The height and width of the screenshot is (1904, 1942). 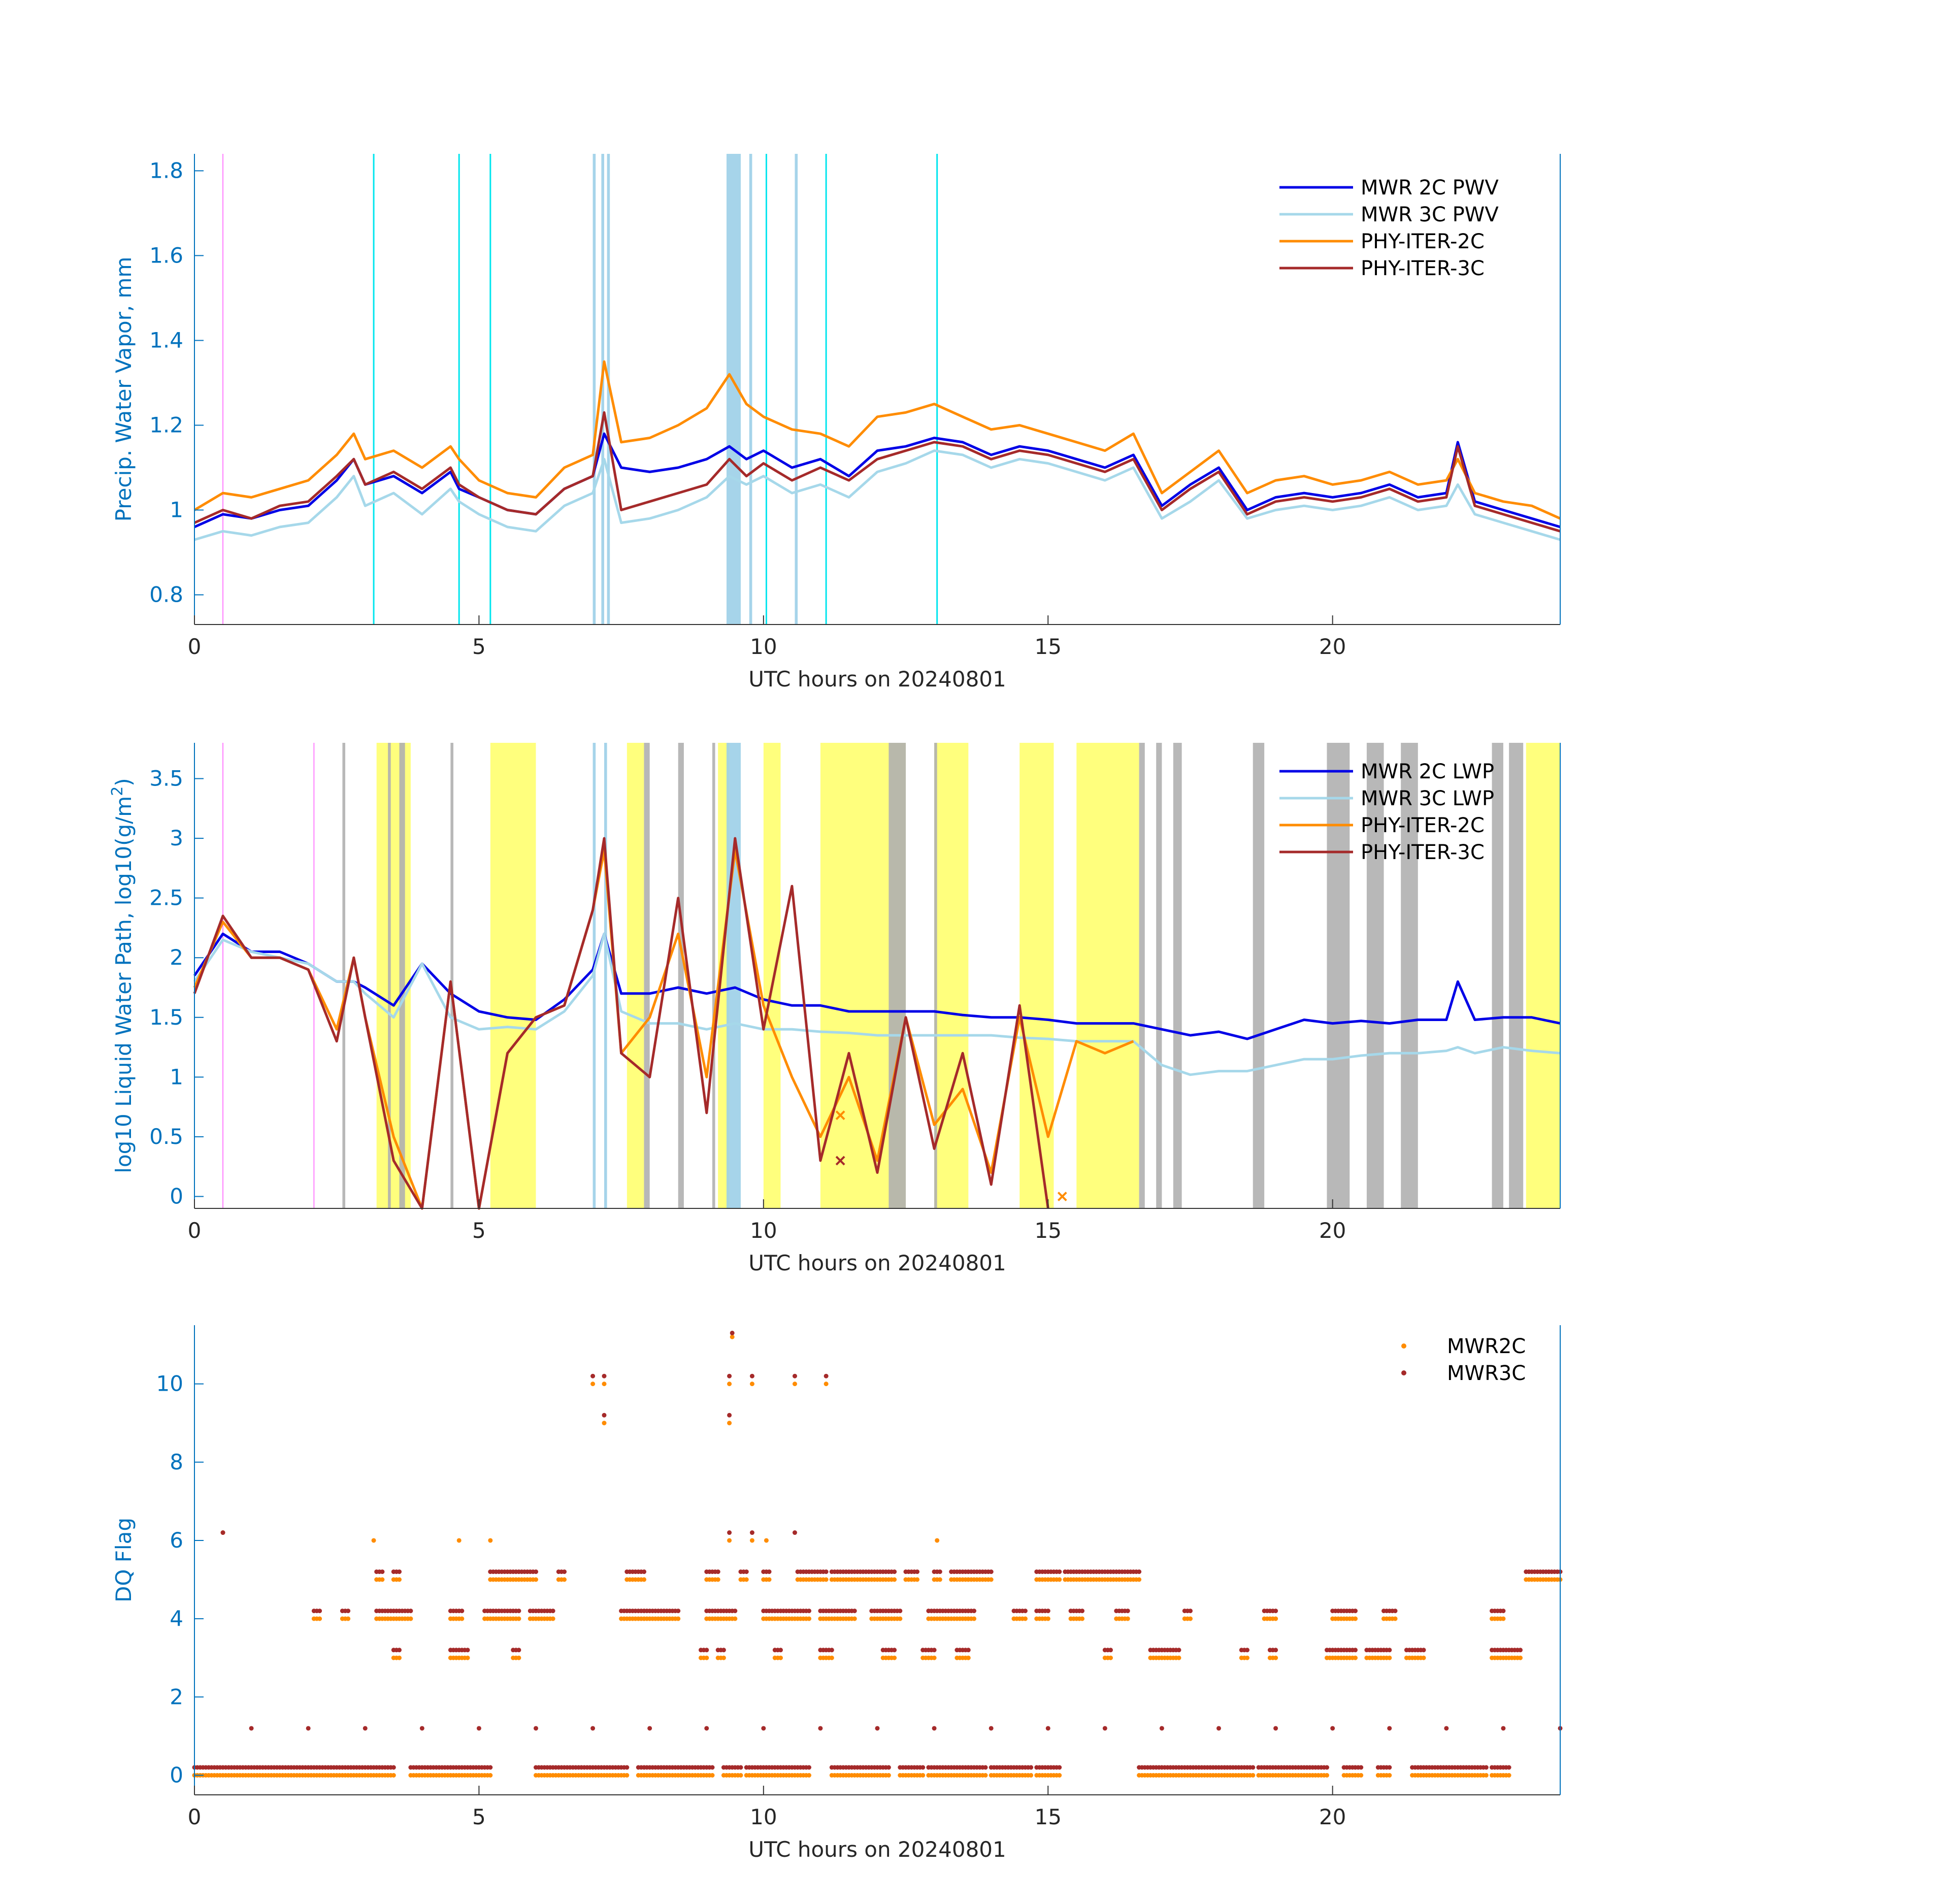 What do you see at coordinates (1332, 1817) in the screenshot?
I see `x-tick-label: 20` at bounding box center [1332, 1817].